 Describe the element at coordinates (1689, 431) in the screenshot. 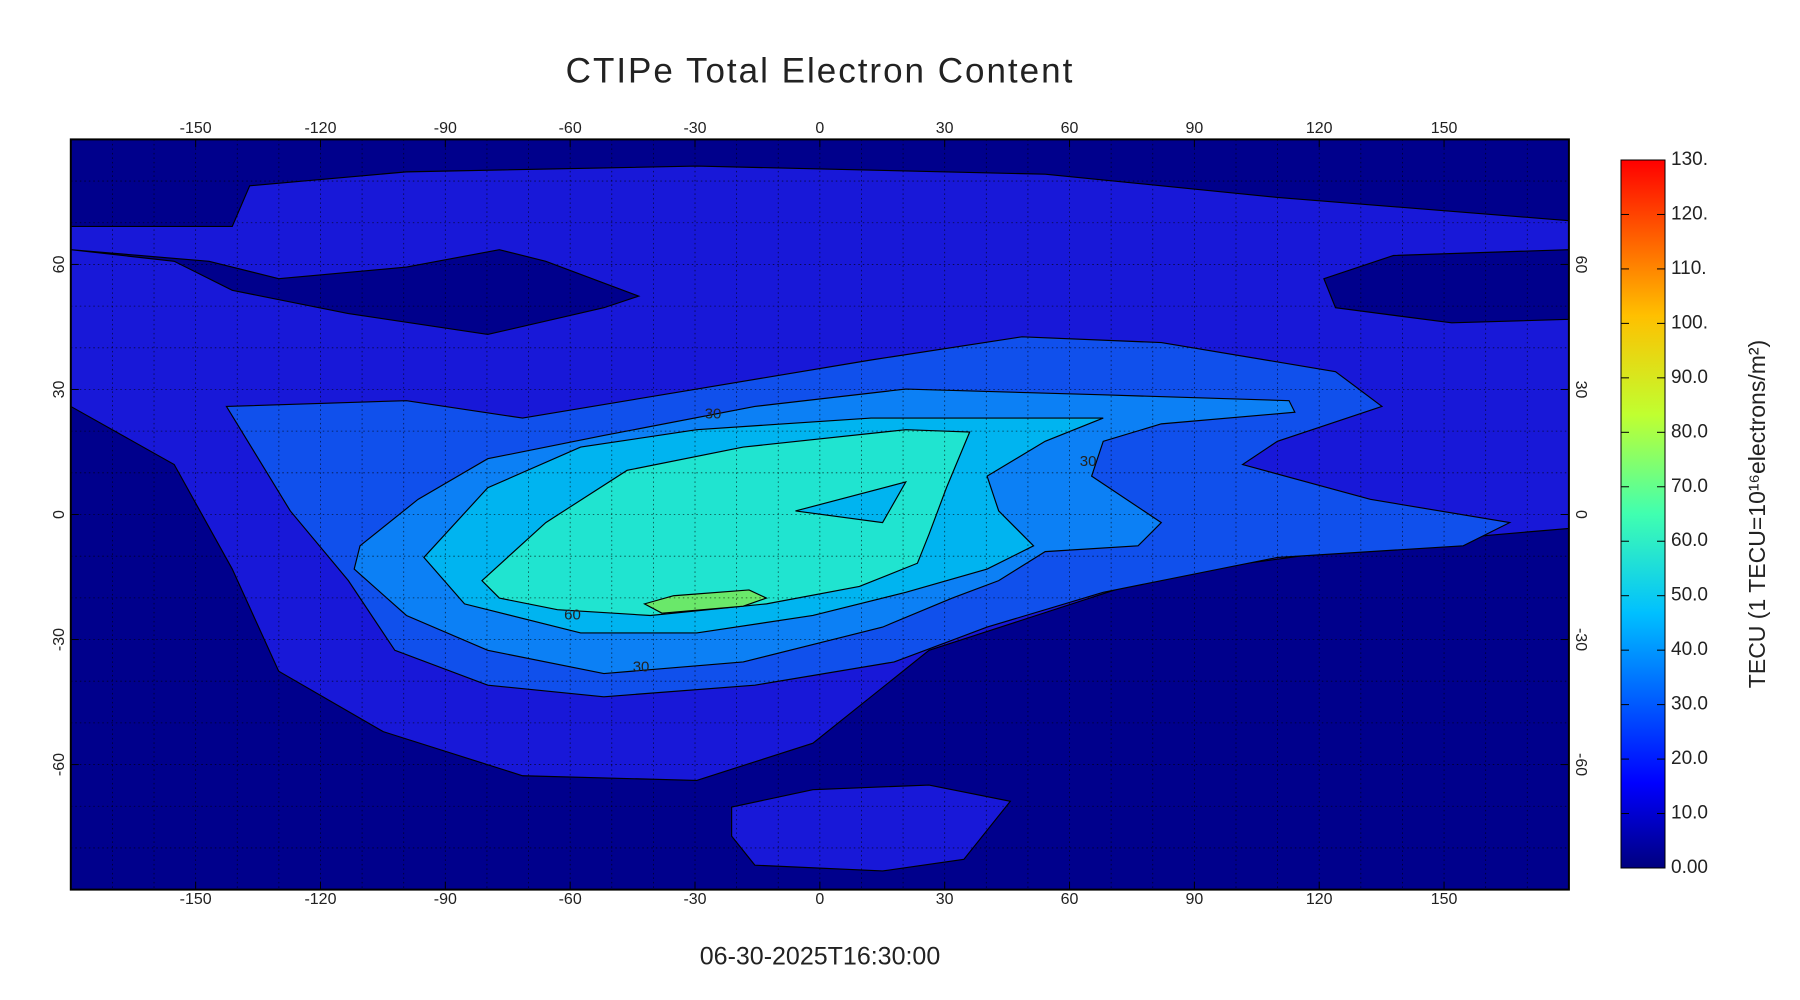

I see `colorbar-tick-label: 80.0` at that location.